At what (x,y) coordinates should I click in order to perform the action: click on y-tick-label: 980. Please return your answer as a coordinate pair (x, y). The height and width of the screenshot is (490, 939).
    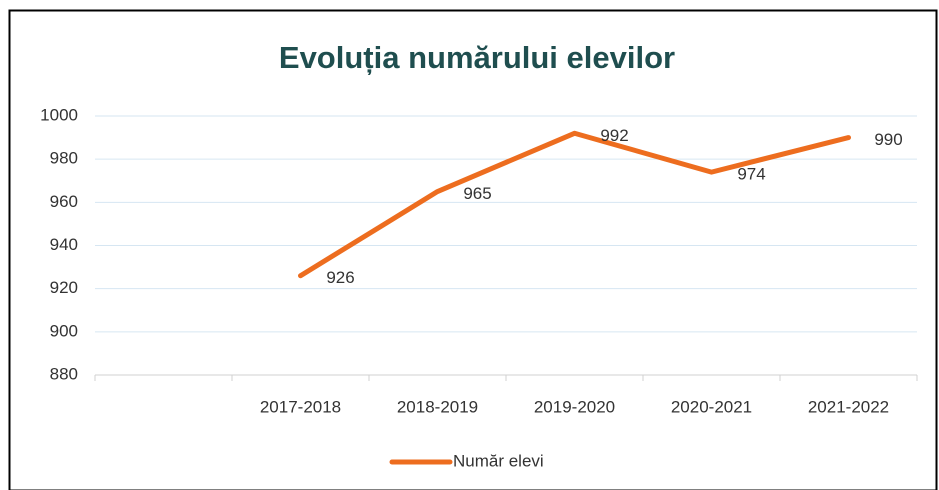
    Looking at the image, I should click on (64, 158).